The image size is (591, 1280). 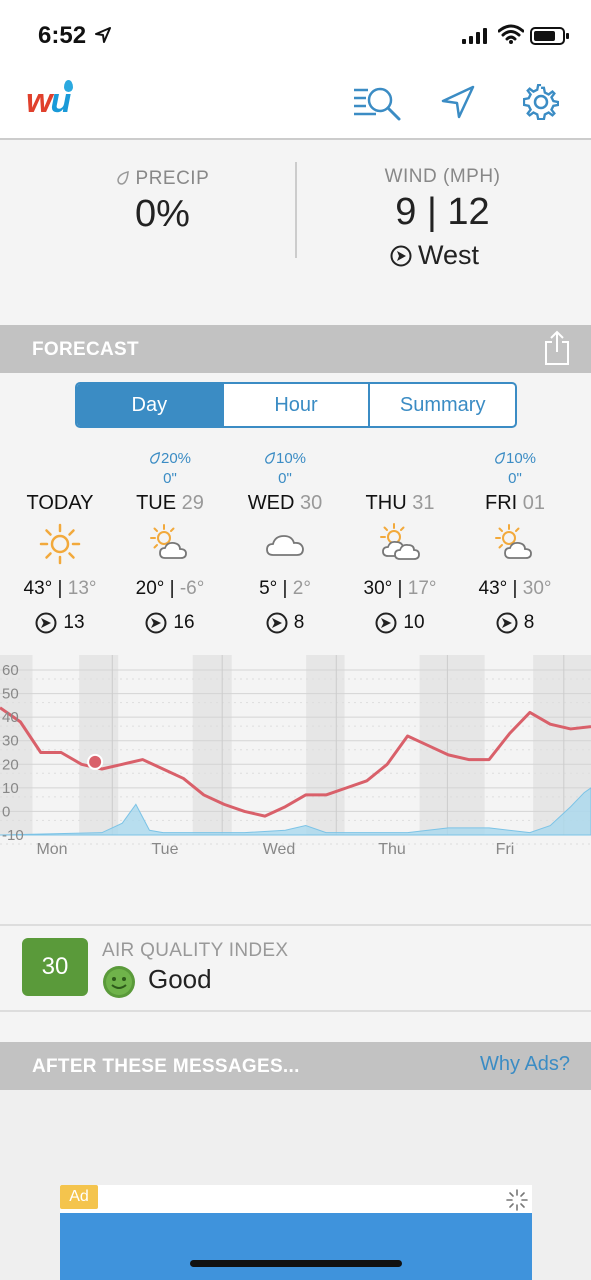 I want to click on day-temps: 5° | 2°, so click(x=285, y=588).